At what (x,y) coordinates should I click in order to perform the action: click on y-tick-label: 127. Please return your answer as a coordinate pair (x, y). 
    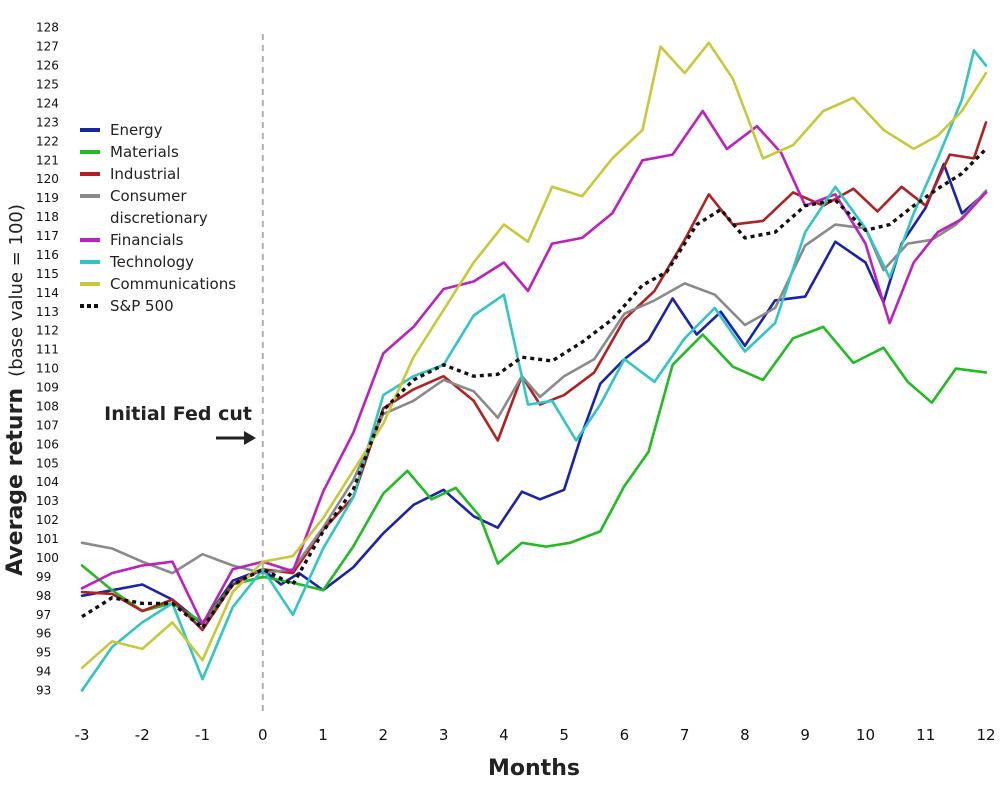
    Looking at the image, I should click on (47, 47).